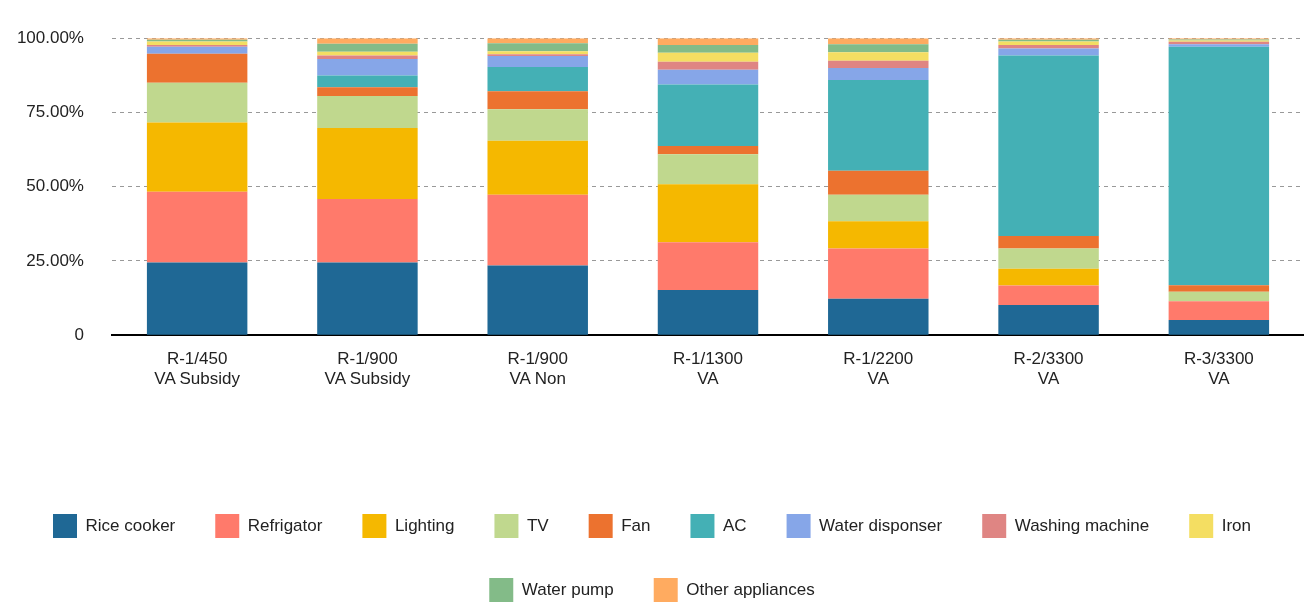 This screenshot has width=1304, height=612. Describe the element at coordinates (1048, 369) in the screenshot. I see `x-tick-label: R-2/3300 VA` at that location.